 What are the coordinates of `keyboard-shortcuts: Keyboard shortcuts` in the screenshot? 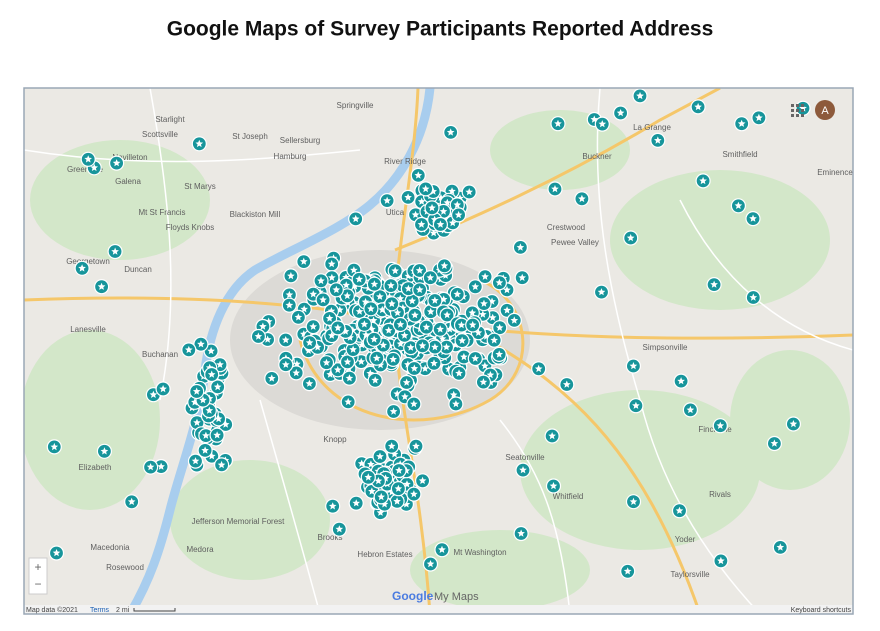 It's located at (821, 610).